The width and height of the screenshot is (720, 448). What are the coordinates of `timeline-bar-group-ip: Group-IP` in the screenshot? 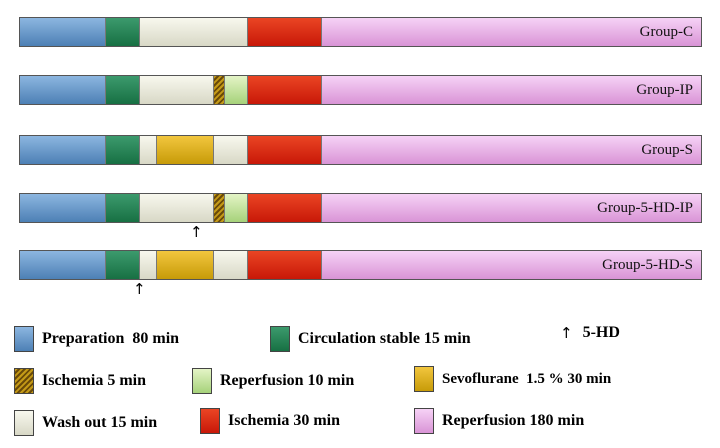 It's located at (360, 90).